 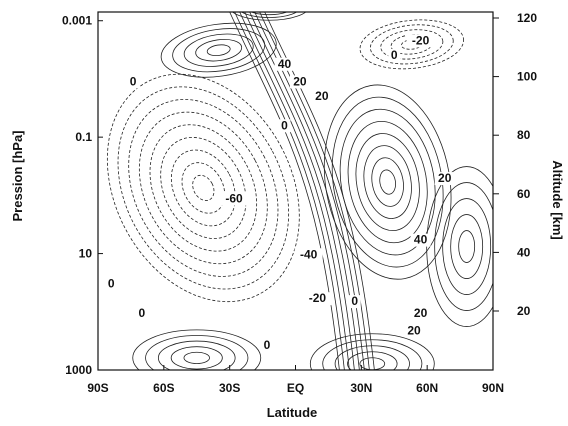 I want to click on right-axis: 20 40 60 80 100 120, so click(x=515, y=164).